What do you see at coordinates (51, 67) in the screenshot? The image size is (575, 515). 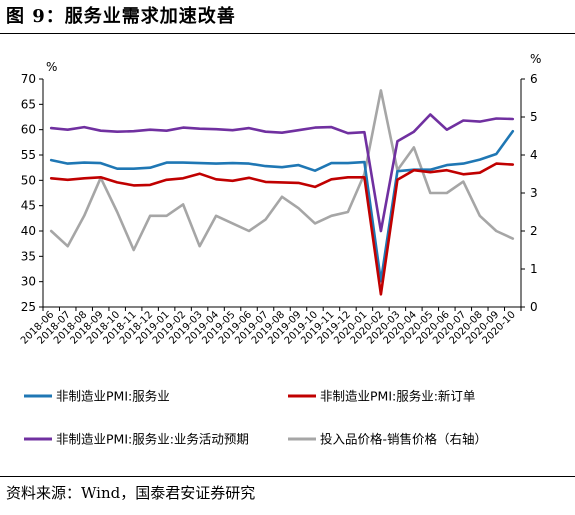 I see `left-axis-unit: %` at bounding box center [51, 67].